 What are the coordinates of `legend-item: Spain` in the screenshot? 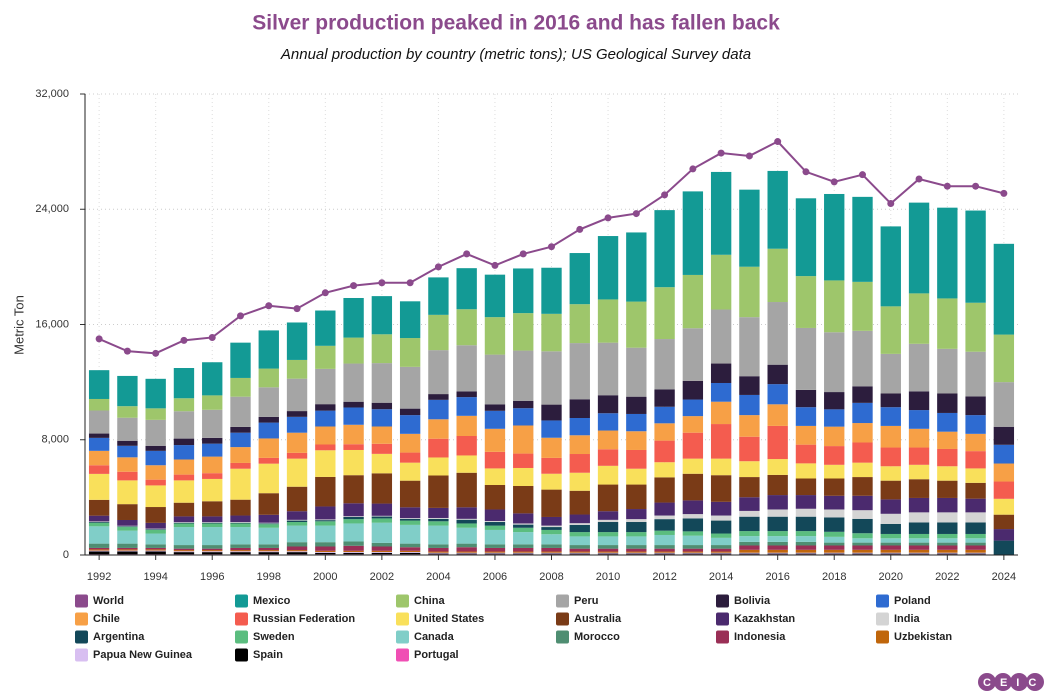 It's located at (259, 655).